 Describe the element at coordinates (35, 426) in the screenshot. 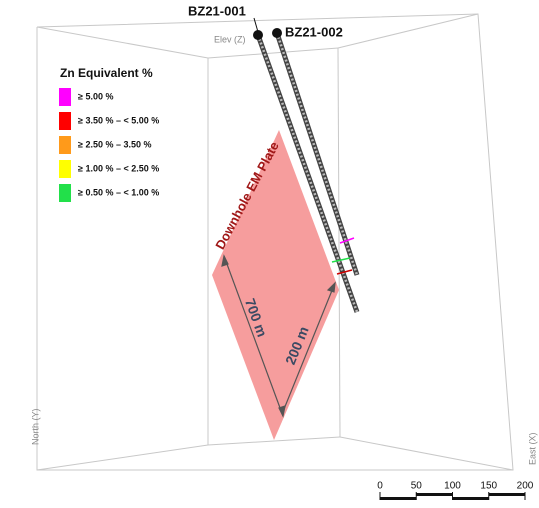

I see `axis-label: North (Y)` at that location.